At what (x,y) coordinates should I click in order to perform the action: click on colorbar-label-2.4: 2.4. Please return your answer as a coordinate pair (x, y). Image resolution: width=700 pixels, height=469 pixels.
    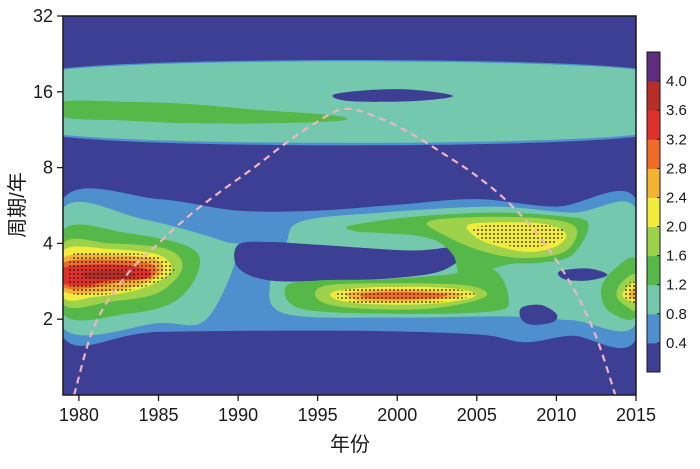
    Looking at the image, I should click on (676, 197).